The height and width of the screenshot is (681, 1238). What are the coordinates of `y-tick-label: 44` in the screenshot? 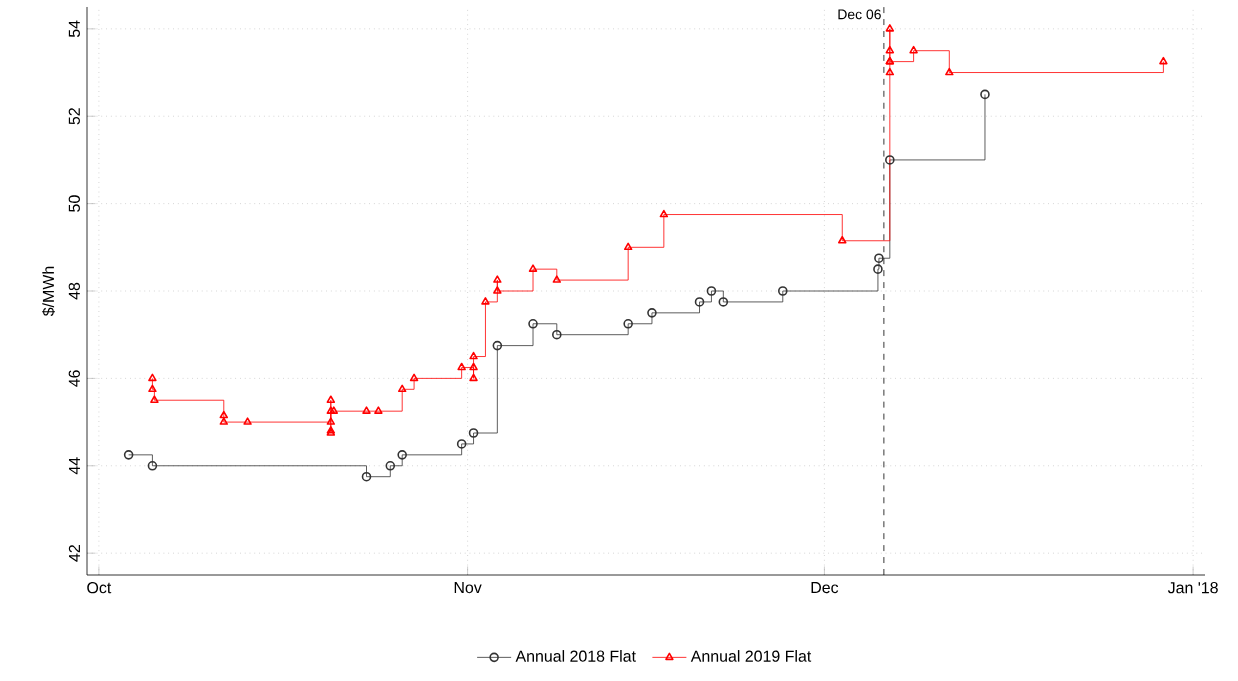 It's located at (74, 466).